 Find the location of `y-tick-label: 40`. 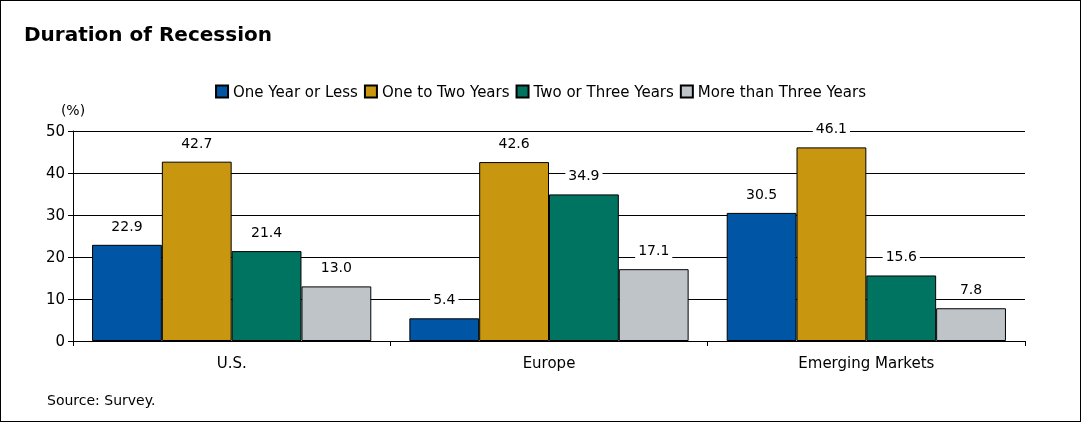

y-tick-label: 40 is located at coordinates (55, 173).